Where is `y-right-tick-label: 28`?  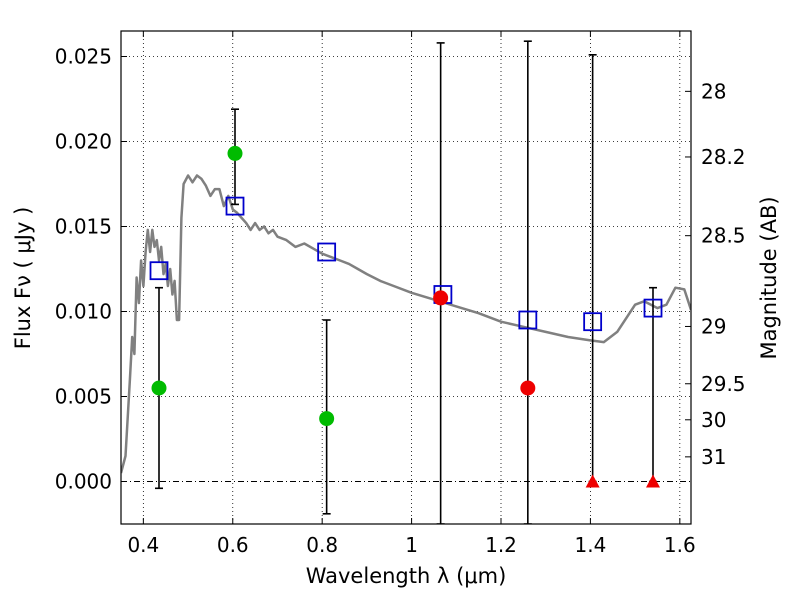
y-right-tick-label: 28 is located at coordinates (713, 91).